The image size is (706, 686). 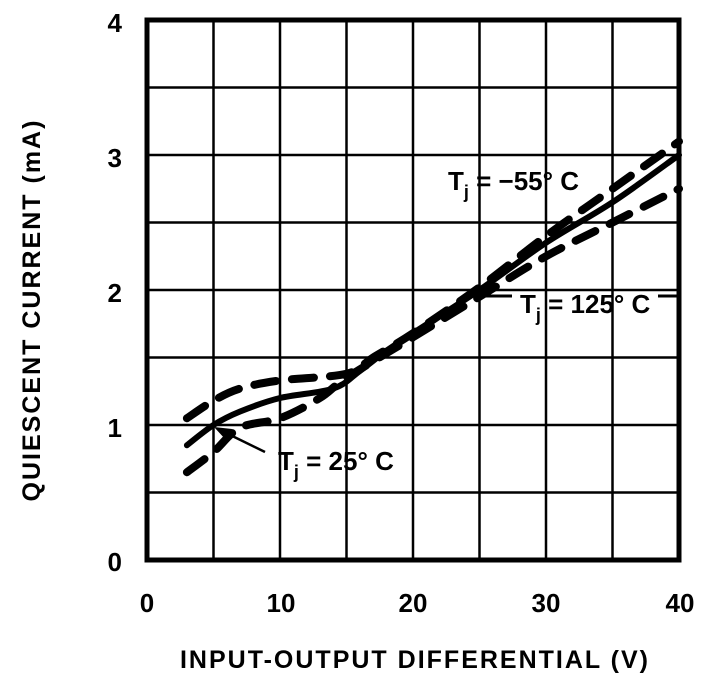 I want to click on y-axis-title: QUIESCENT CURRENT (mA), so click(x=32, y=310).